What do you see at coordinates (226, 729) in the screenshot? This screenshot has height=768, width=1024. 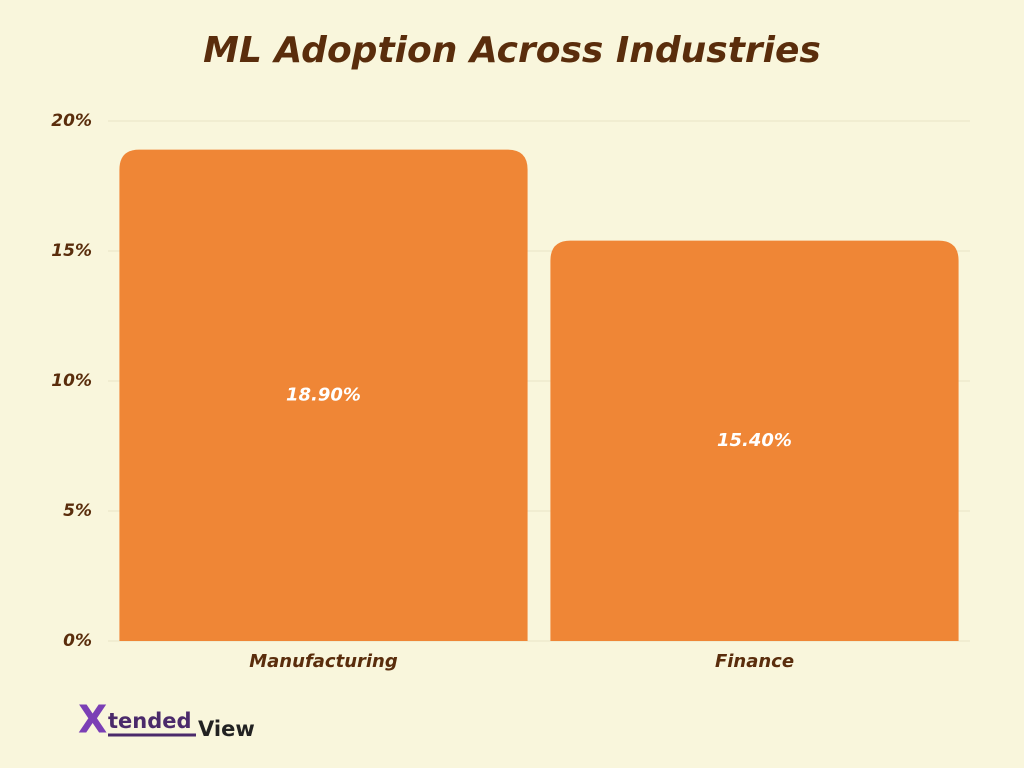 I see `brand-end: View` at bounding box center [226, 729].